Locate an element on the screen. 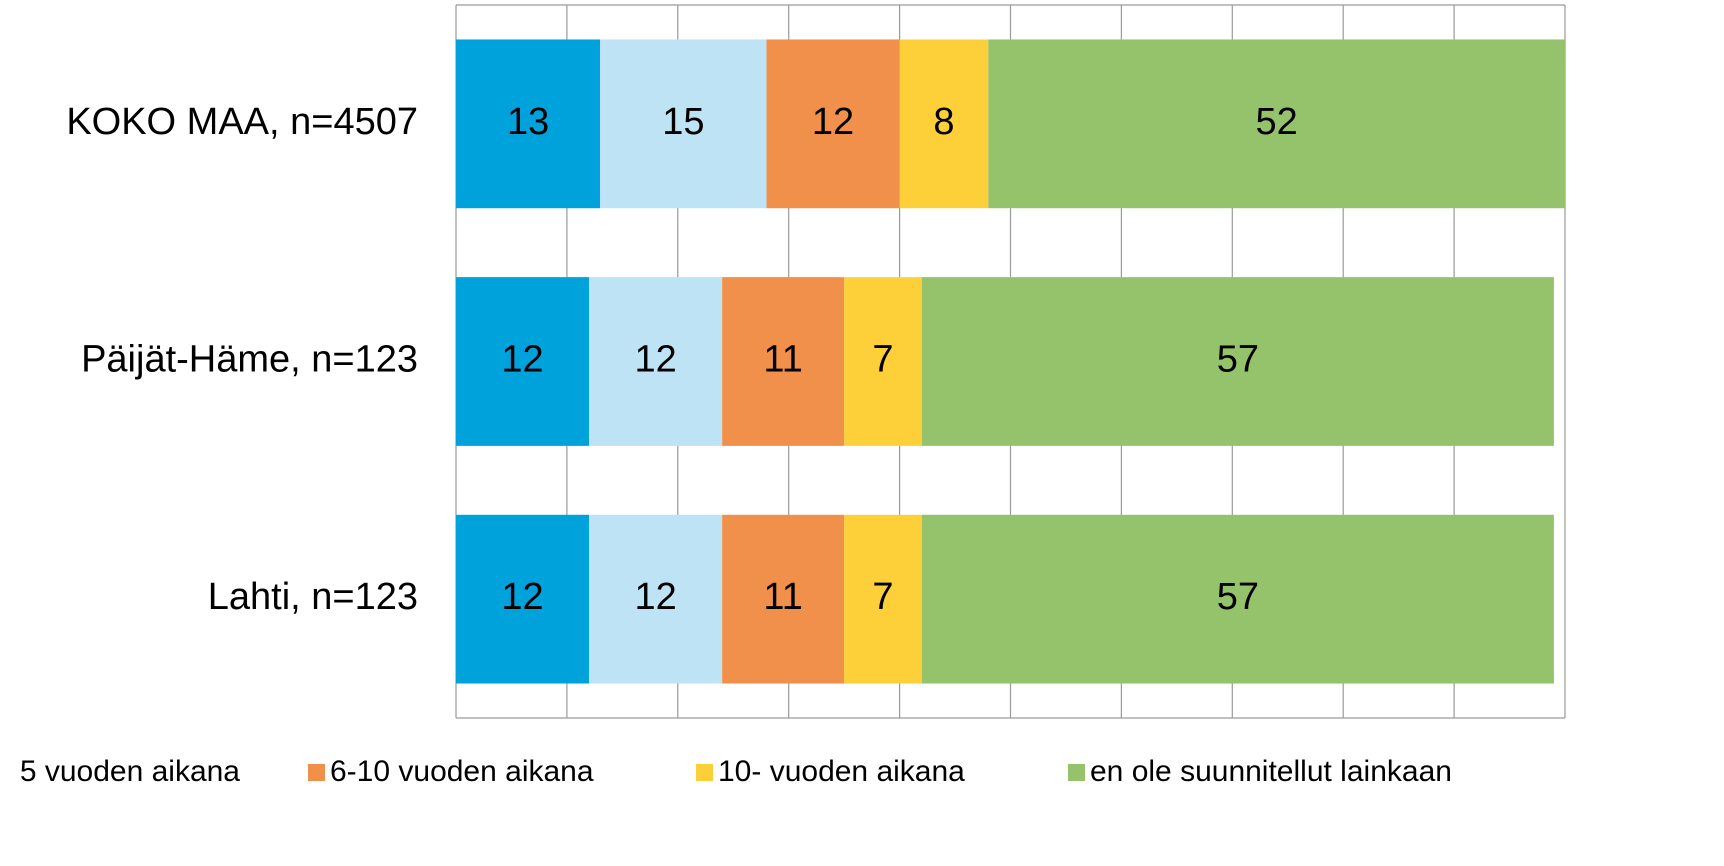 Image resolution: width=1724 pixels, height=866 pixels. data-label: 13 is located at coordinates (528, 122).